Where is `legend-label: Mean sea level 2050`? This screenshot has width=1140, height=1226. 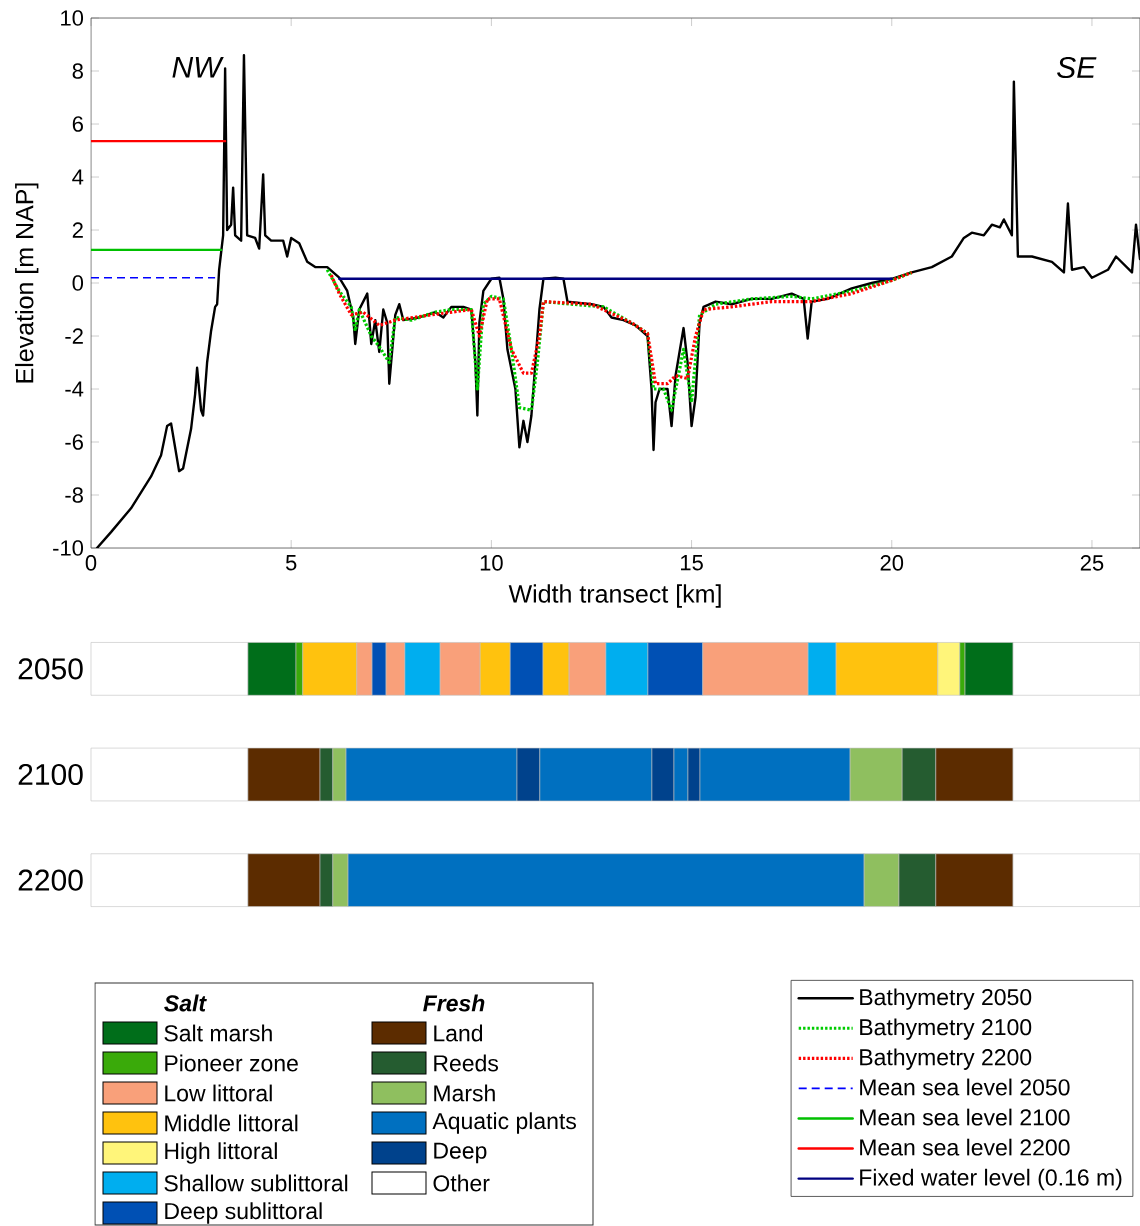
legend-label: Mean sea level 2050 is located at coordinates (965, 1087).